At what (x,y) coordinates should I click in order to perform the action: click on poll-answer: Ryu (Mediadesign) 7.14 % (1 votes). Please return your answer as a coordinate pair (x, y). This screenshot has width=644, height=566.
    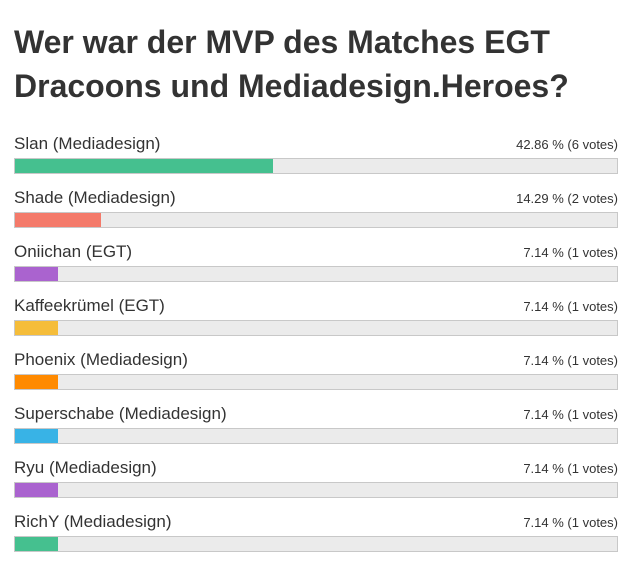
    Looking at the image, I should click on (316, 483).